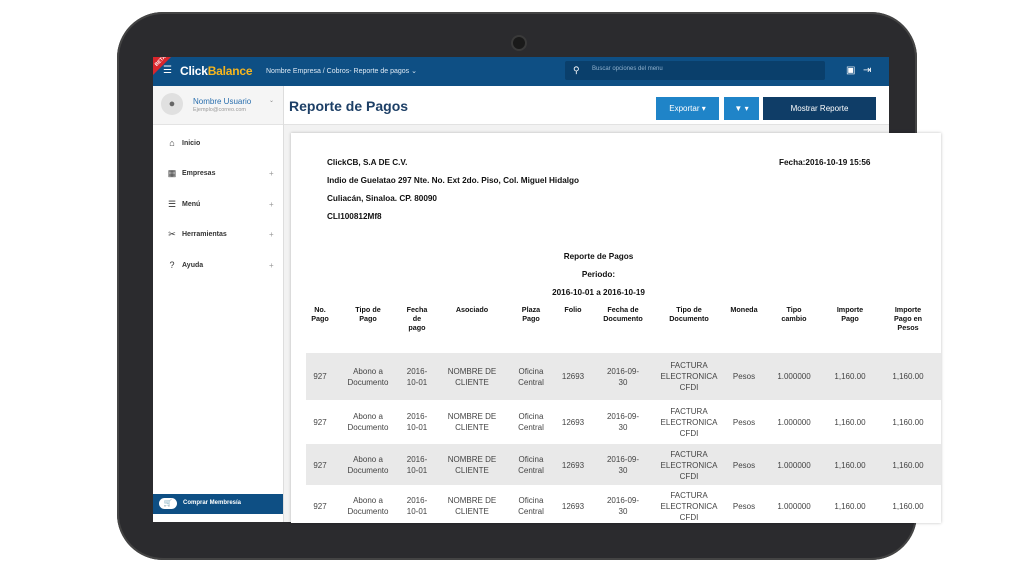 The height and width of the screenshot is (576, 1024). Describe the element at coordinates (168, 503) in the screenshot. I see `cart-icon: 🛒` at that location.